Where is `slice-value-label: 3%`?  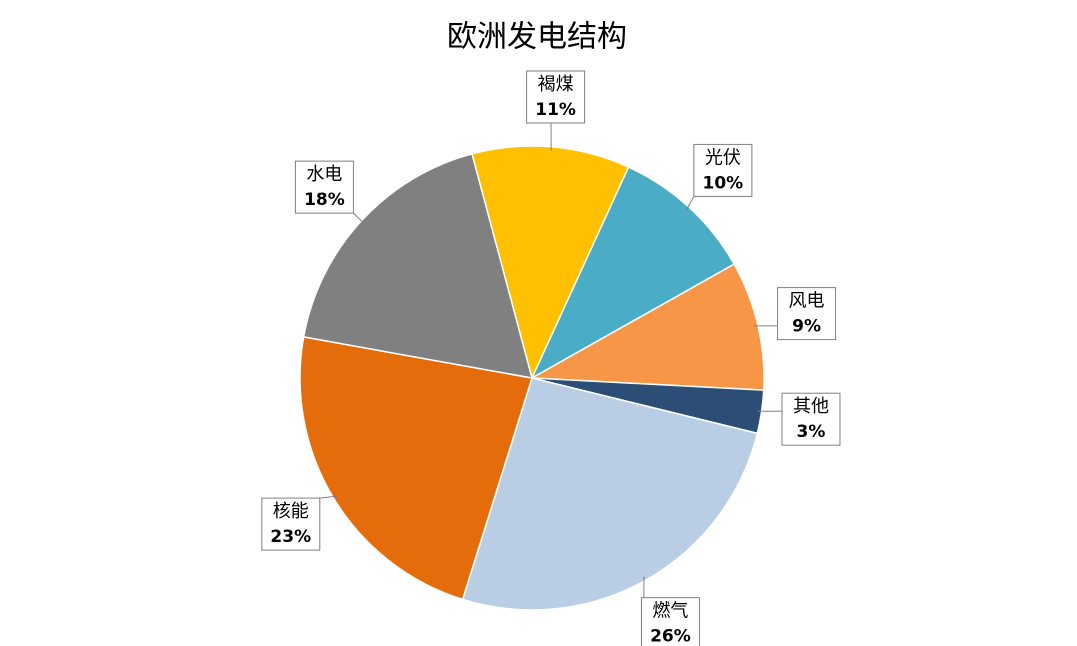 slice-value-label: 3% is located at coordinates (811, 432).